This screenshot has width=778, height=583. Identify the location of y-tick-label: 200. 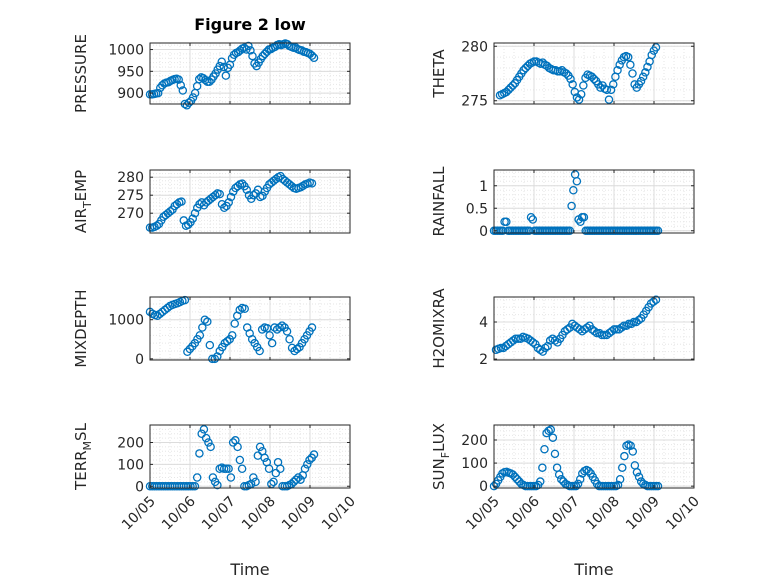
(474, 441).